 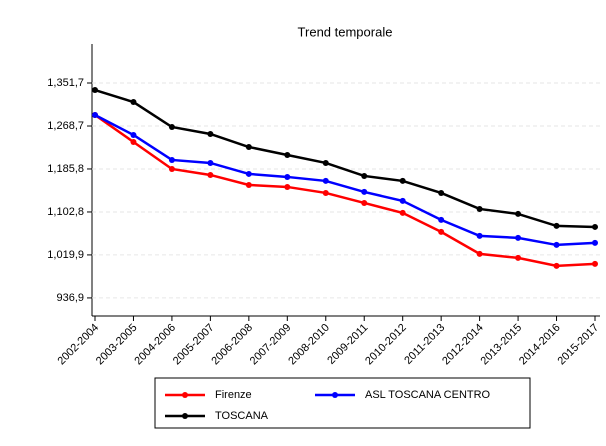 I want to click on y-tick-label: 1,185,8, so click(x=65, y=169).